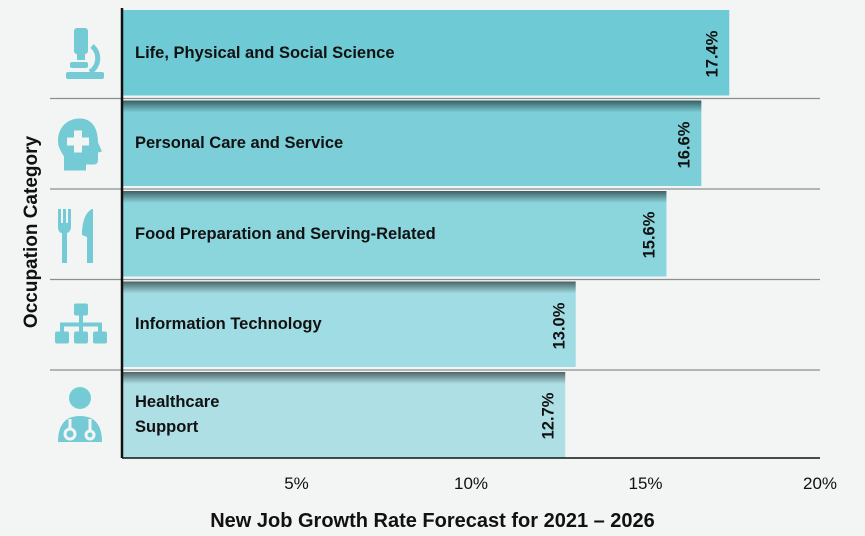  I want to click on category-label-line: Information Technology, so click(228, 324).